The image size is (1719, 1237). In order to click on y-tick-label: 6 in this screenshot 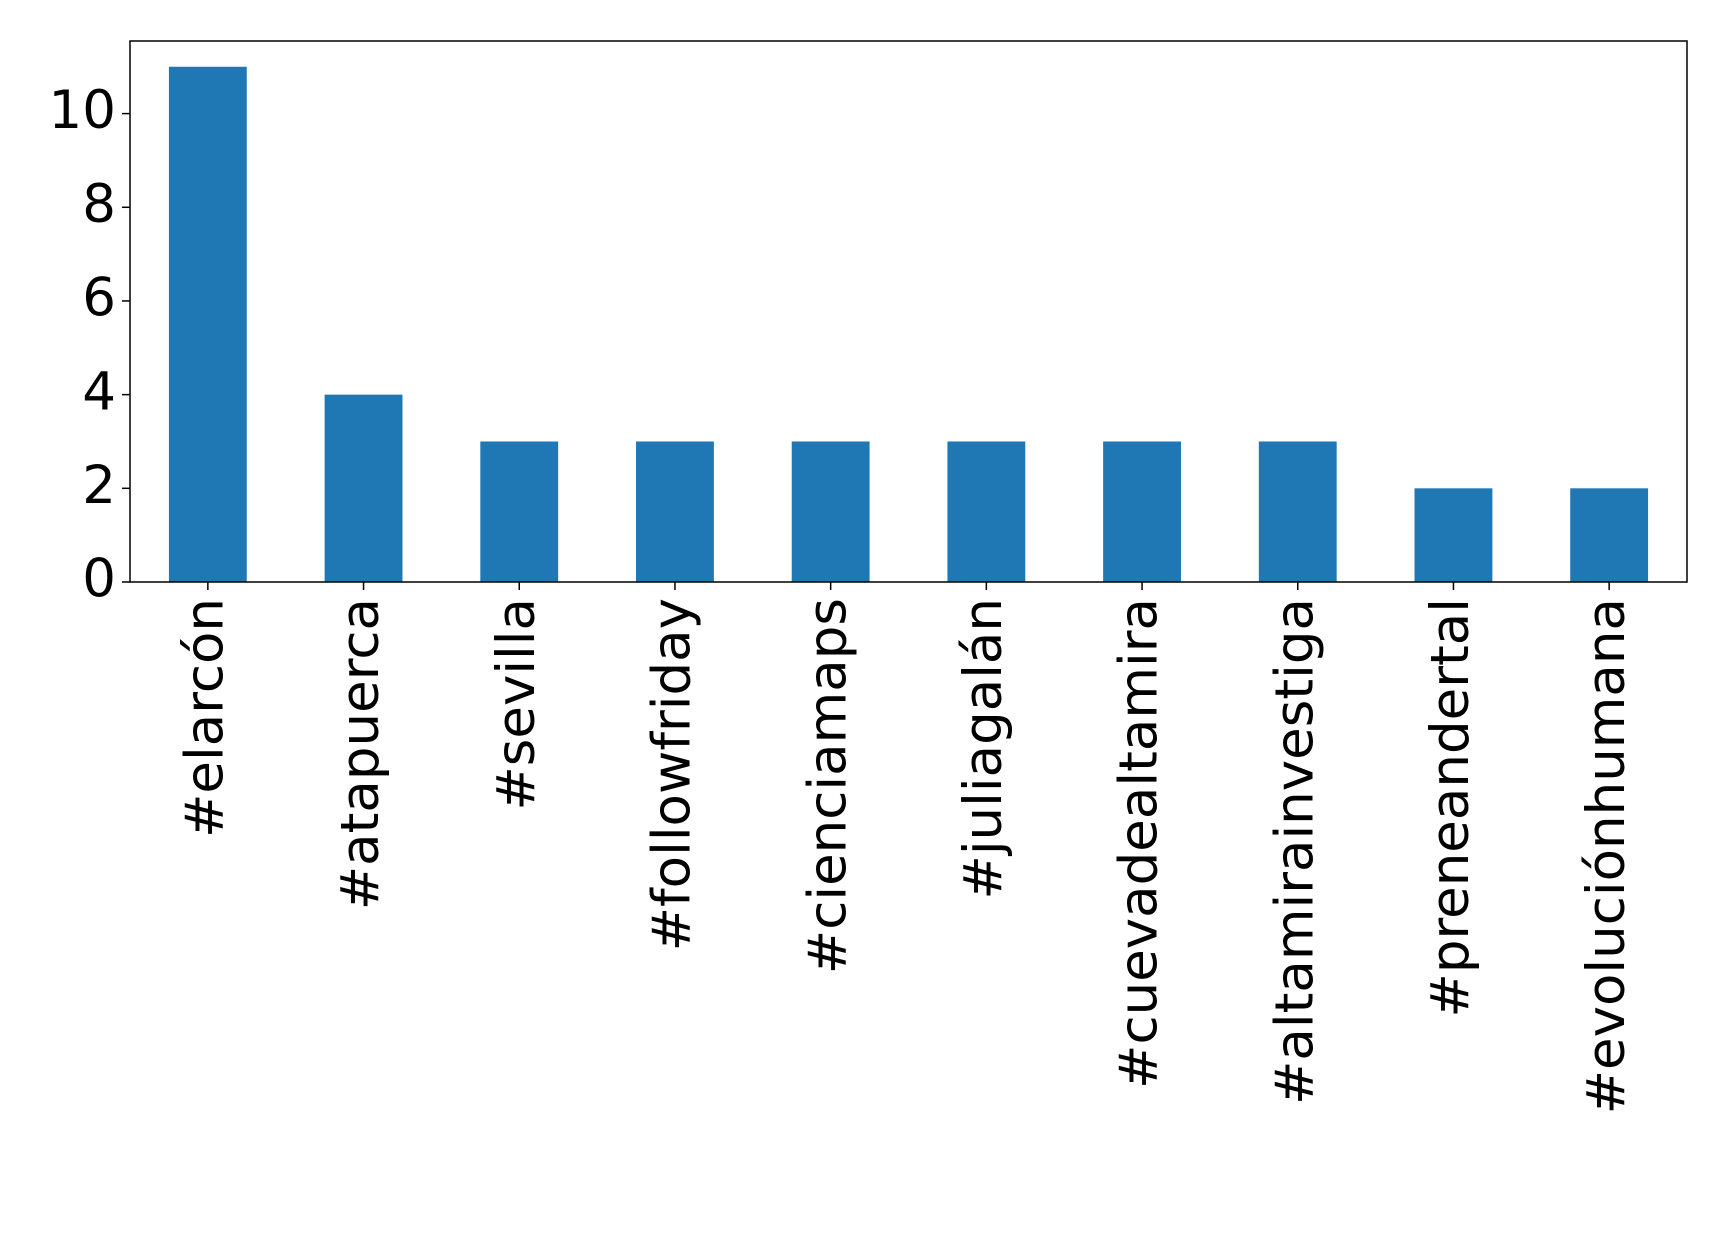, I will do `click(99, 298)`.